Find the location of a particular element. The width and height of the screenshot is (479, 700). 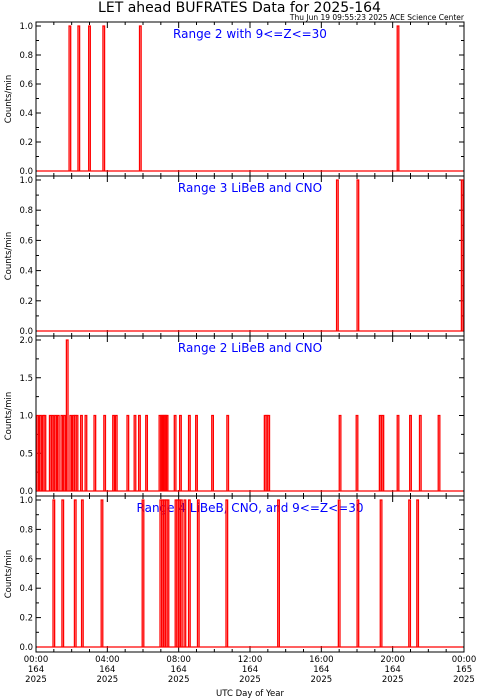

y-tick-label: 0.5 is located at coordinates (26, 454).